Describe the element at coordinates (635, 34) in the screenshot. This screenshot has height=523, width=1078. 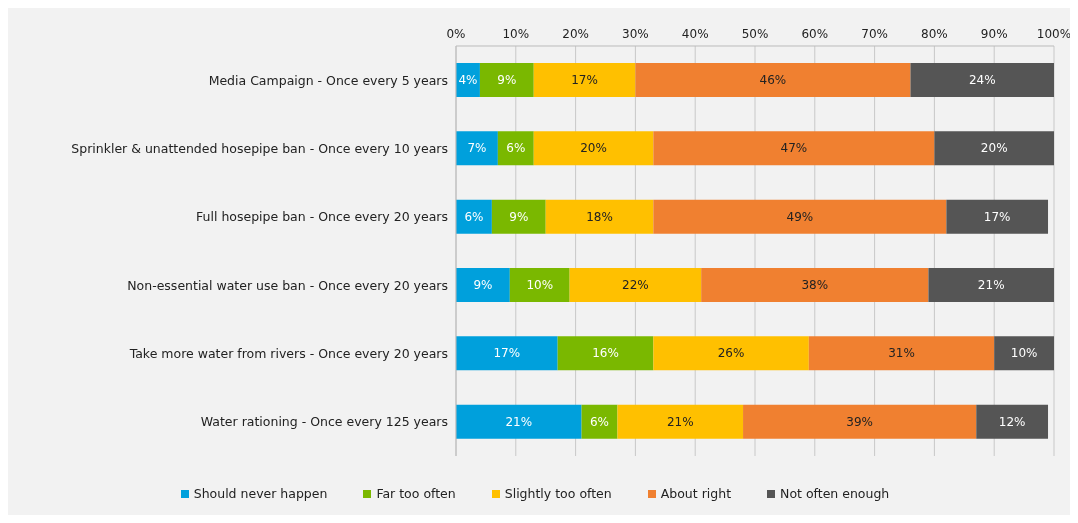
I see `x-tick-label: 30%` at that location.